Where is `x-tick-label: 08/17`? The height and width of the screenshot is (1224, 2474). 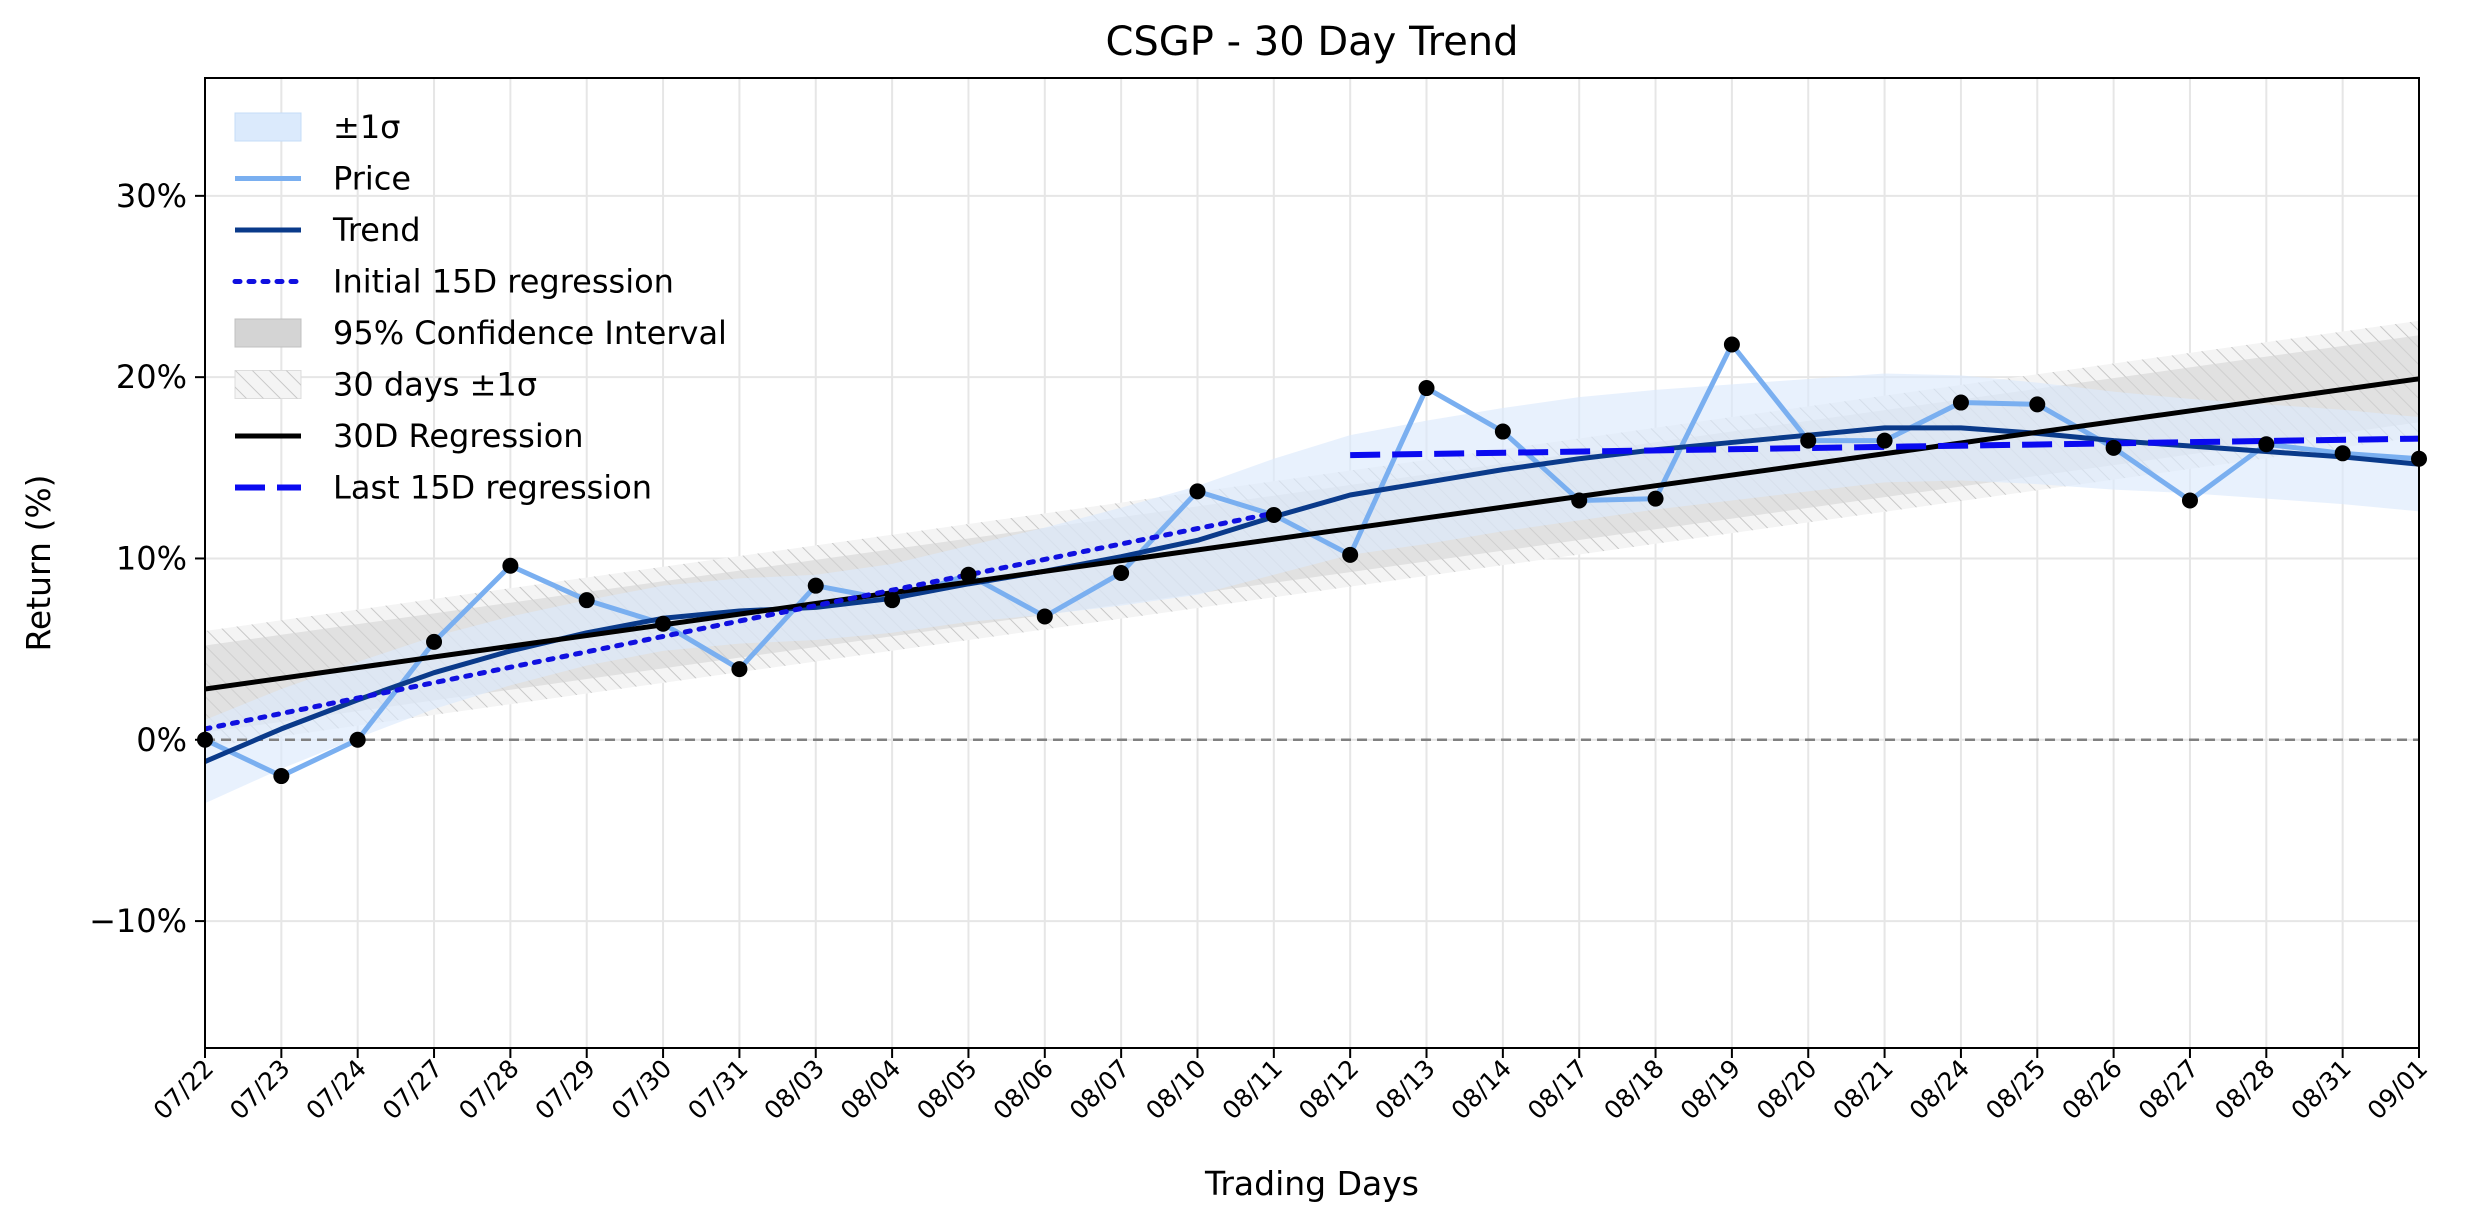
x-tick-label: 08/17 is located at coordinates (1557, 1089).